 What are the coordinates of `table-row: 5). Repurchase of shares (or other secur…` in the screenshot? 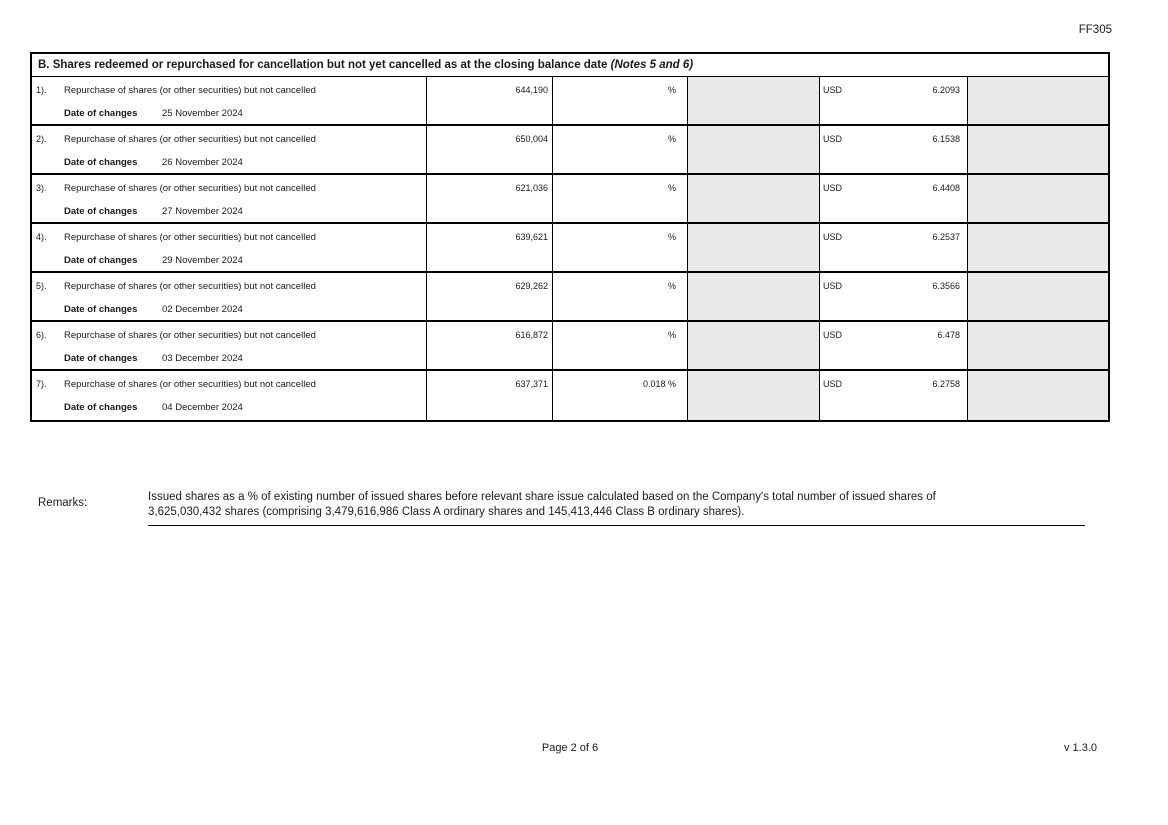 It's located at (570, 297).